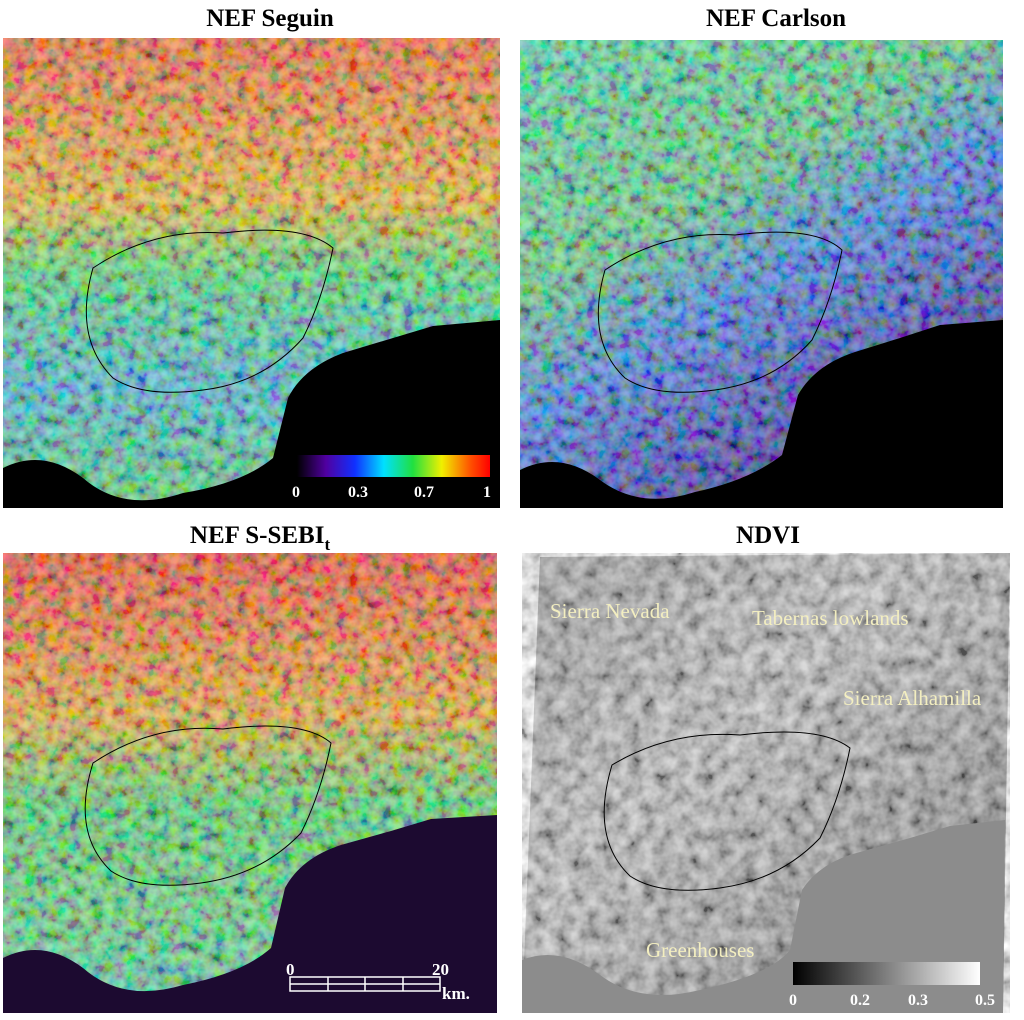 Image resolution: width=1024 pixels, height=1020 pixels. What do you see at coordinates (270, 18) in the screenshot?
I see `panel-title: NEF Seguin` at bounding box center [270, 18].